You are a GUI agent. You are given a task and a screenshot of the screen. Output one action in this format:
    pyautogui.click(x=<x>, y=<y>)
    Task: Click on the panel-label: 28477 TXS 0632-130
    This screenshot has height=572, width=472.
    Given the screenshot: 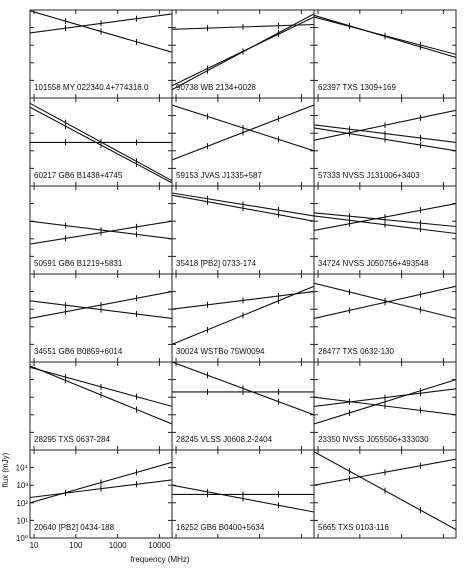 What is the action you would take?
    pyautogui.click(x=356, y=351)
    